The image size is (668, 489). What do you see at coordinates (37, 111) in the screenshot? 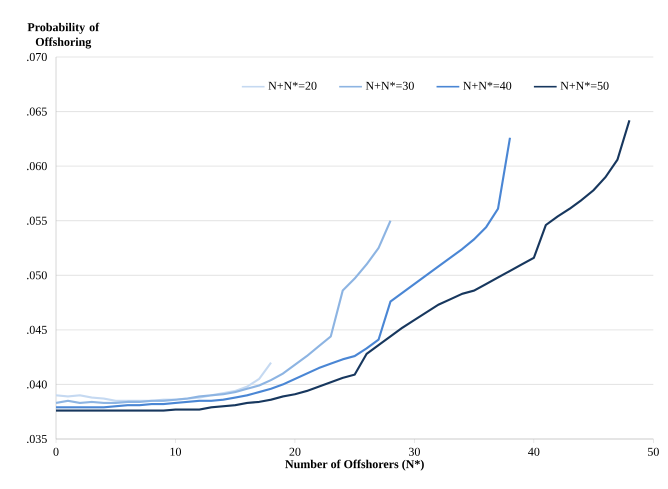
I see `y-tick-label: .065` at bounding box center [37, 111].